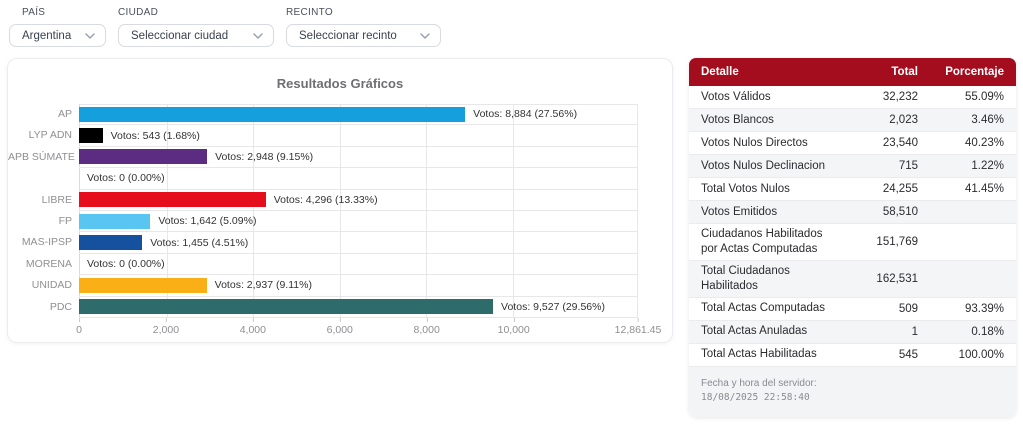 This screenshot has width=1023, height=424. I want to click on bar-value-label: Votos: 8,884 (27.56%), so click(525, 114).